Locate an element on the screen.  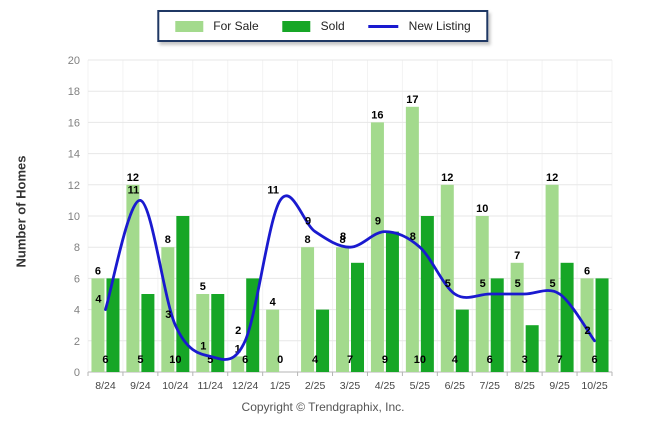
for-sale-value-label: 5 is located at coordinates (203, 287).